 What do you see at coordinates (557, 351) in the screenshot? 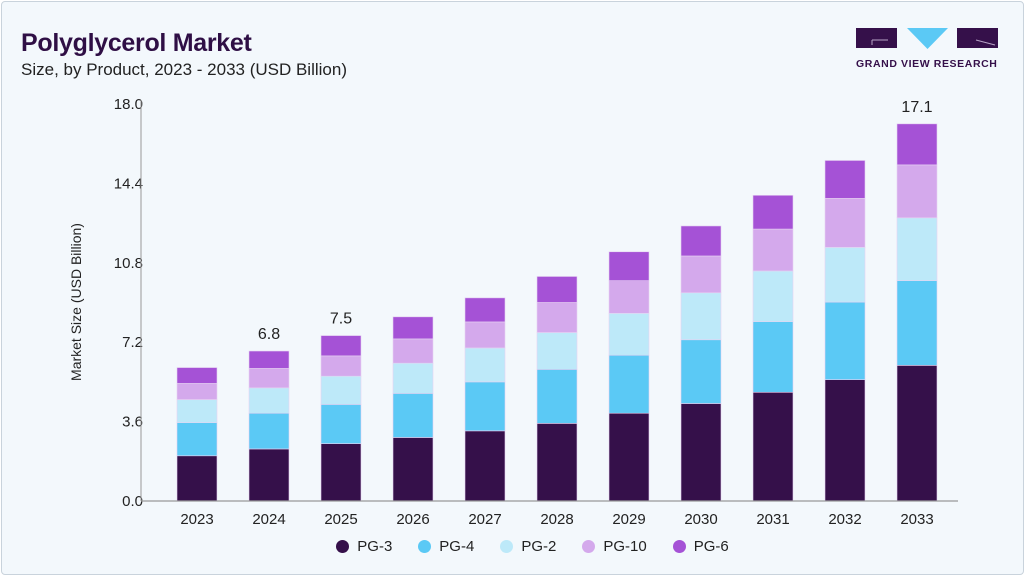
I see `bar-segment-pg-2-2028` at bounding box center [557, 351].